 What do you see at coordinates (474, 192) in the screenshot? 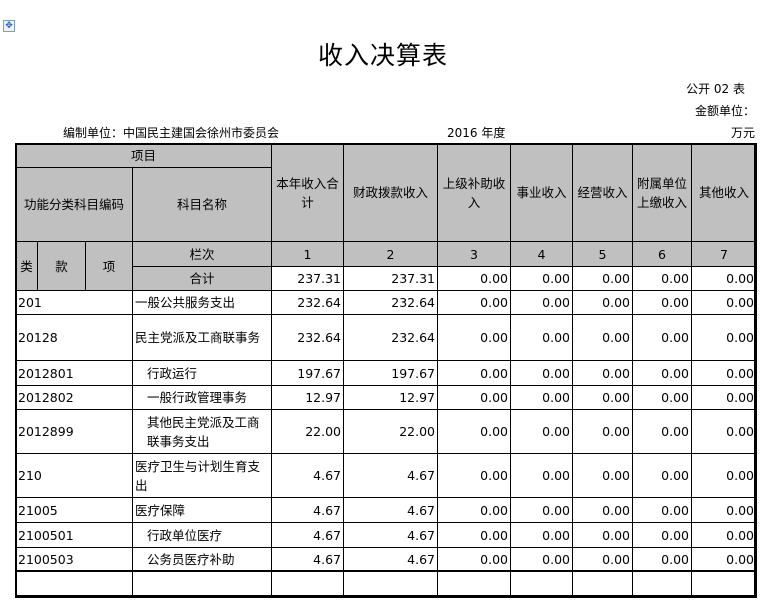
I see `header-col-3: 上级补助收入` at bounding box center [474, 192].